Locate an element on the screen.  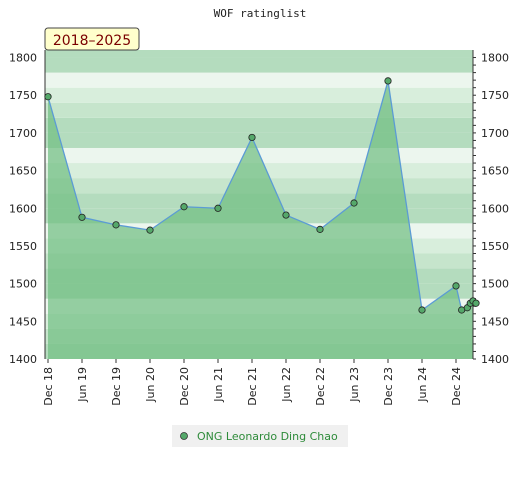
y-tick-label-left: 1400 is located at coordinates (23, 359).